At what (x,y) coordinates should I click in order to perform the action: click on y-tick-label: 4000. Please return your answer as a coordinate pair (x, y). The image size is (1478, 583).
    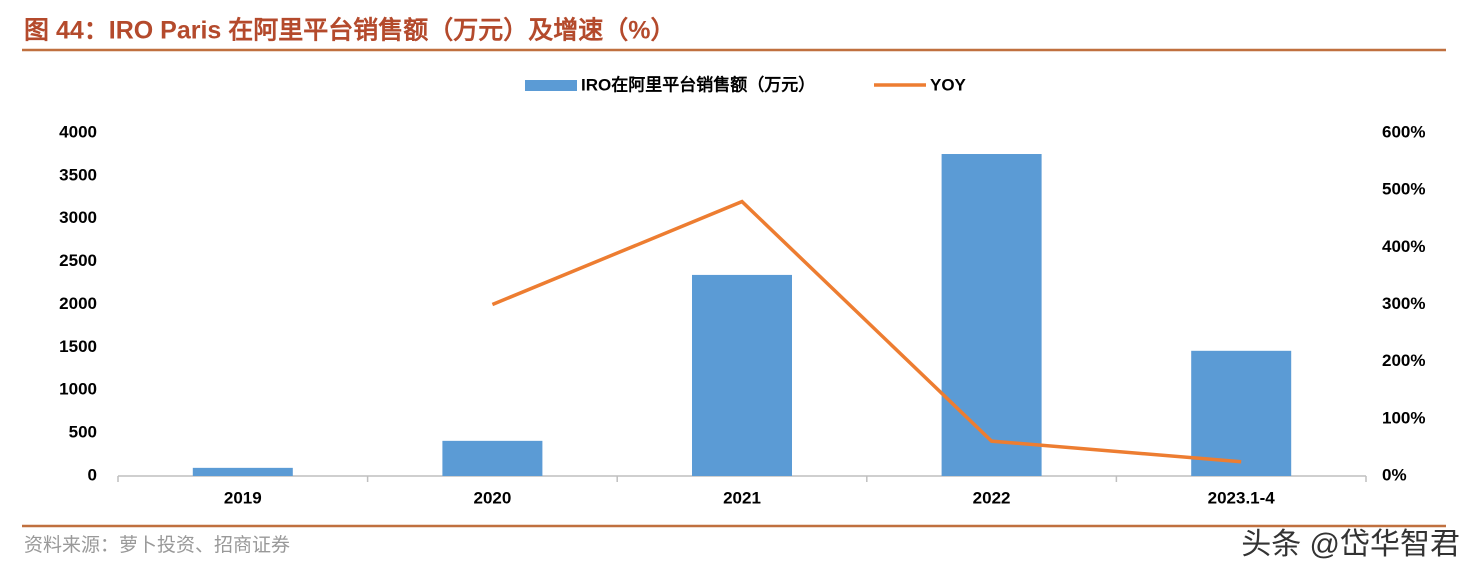
    Looking at the image, I should click on (78, 131).